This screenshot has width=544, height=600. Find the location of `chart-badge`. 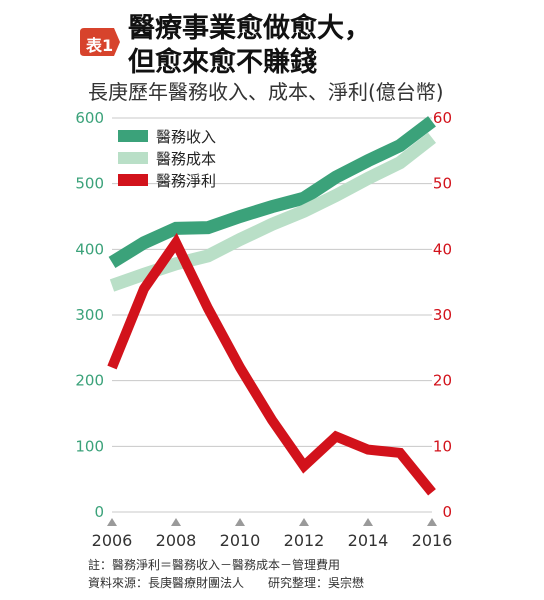

chart-badge is located at coordinates (100, 42).